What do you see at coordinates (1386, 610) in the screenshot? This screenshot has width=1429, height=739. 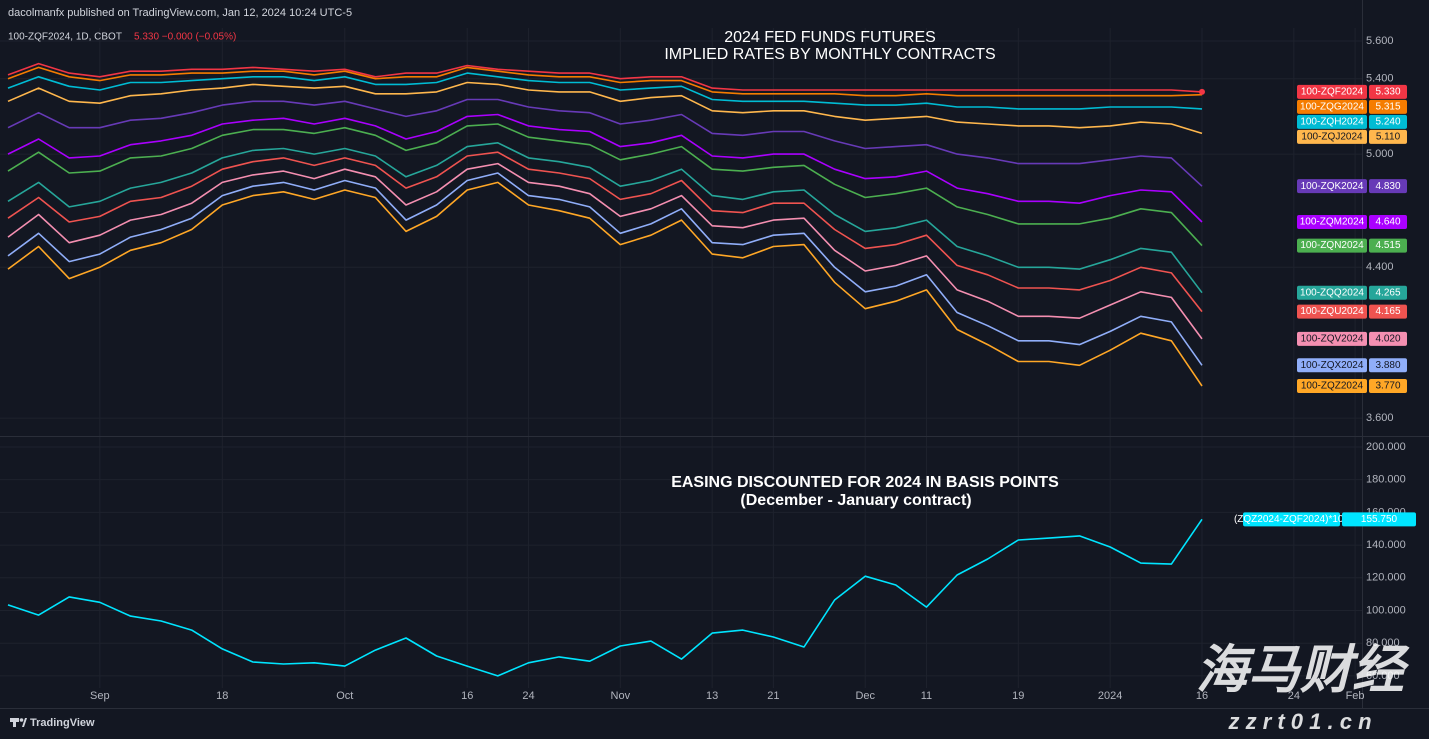 I see `y-tick-label: 100.000` at bounding box center [1386, 610].